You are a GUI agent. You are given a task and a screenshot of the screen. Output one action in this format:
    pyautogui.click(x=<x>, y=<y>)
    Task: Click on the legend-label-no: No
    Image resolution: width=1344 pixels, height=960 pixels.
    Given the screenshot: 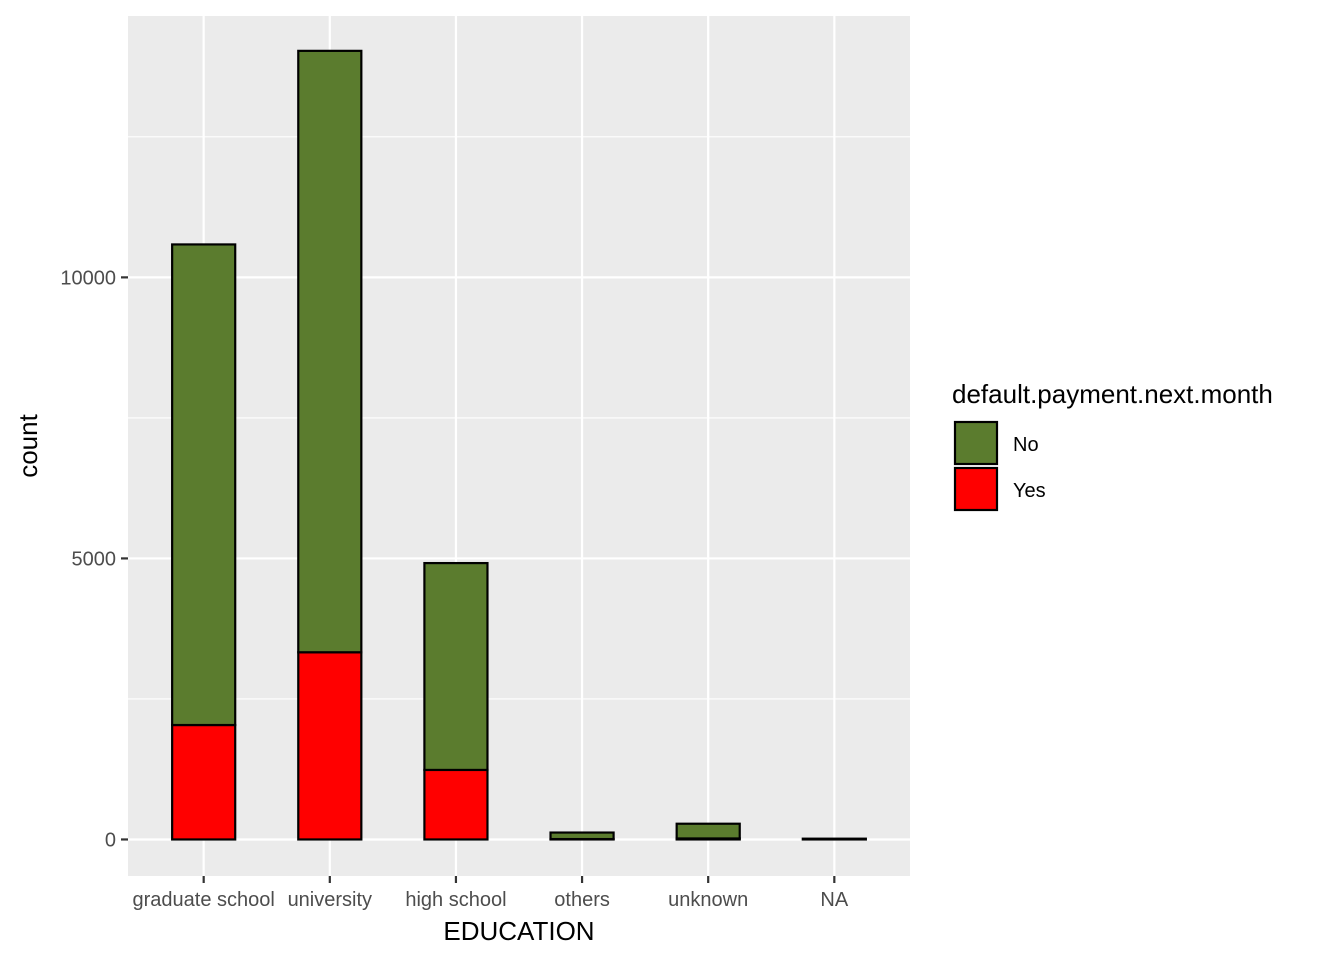 What is the action you would take?
    pyautogui.click(x=1026, y=445)
    